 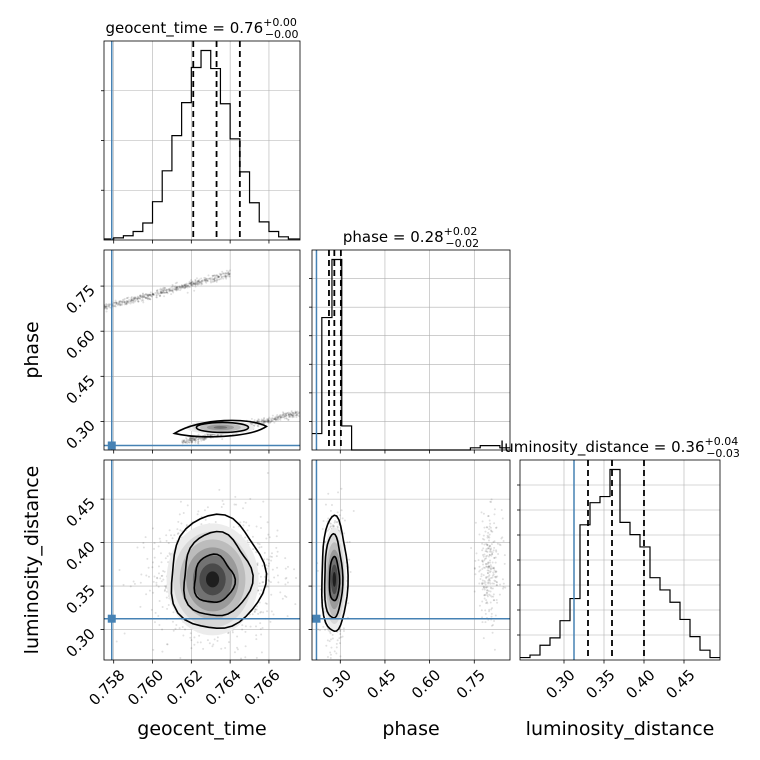 What do you see at coordinates (220, 428) in the screenshot?
I see `phase-geocent-contour-outer` at bounding box center [220, 428].